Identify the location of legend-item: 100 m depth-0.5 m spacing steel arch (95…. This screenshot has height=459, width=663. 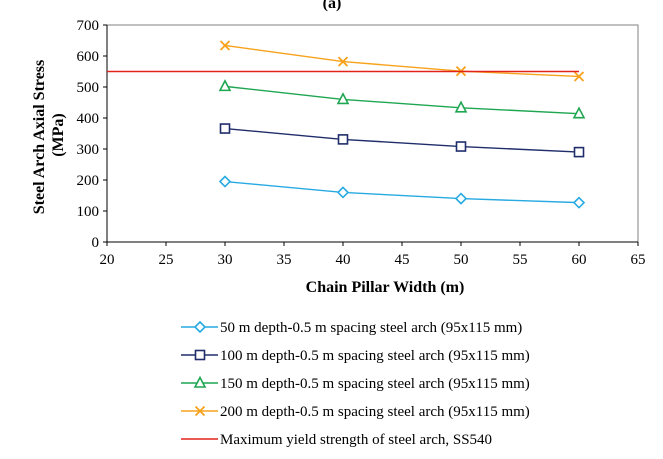
(355, 356).